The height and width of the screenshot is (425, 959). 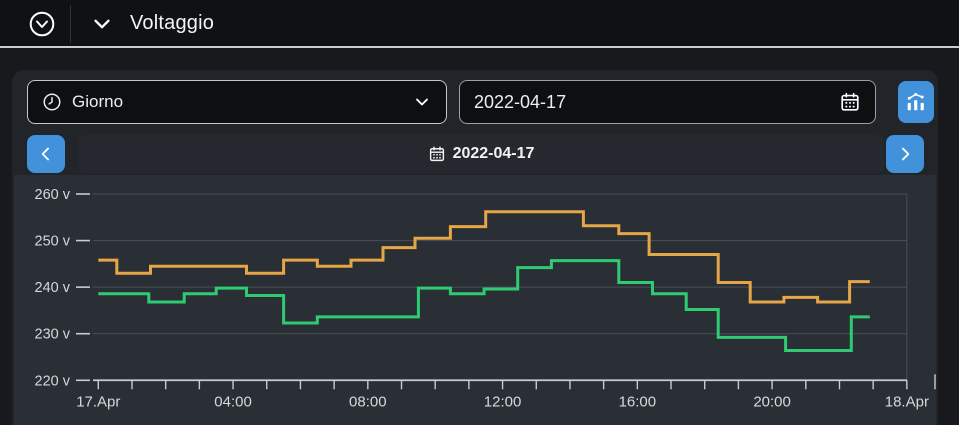 I want to click on svg-text: 16:00, so click(x=638, y=401).